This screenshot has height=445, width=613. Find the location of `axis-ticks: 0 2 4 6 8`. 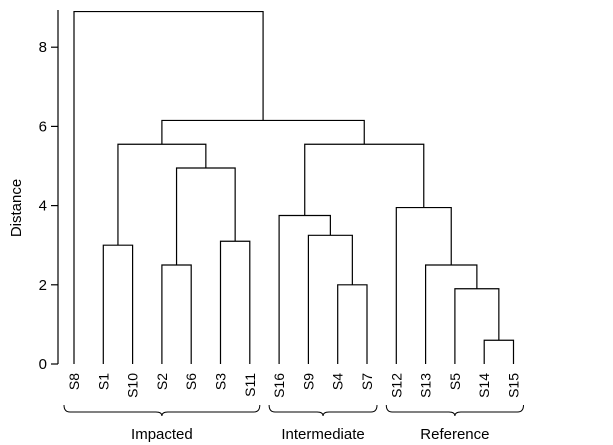

axis-ticks: 0 2 4 6 8 is located at coordinates (48, 206).